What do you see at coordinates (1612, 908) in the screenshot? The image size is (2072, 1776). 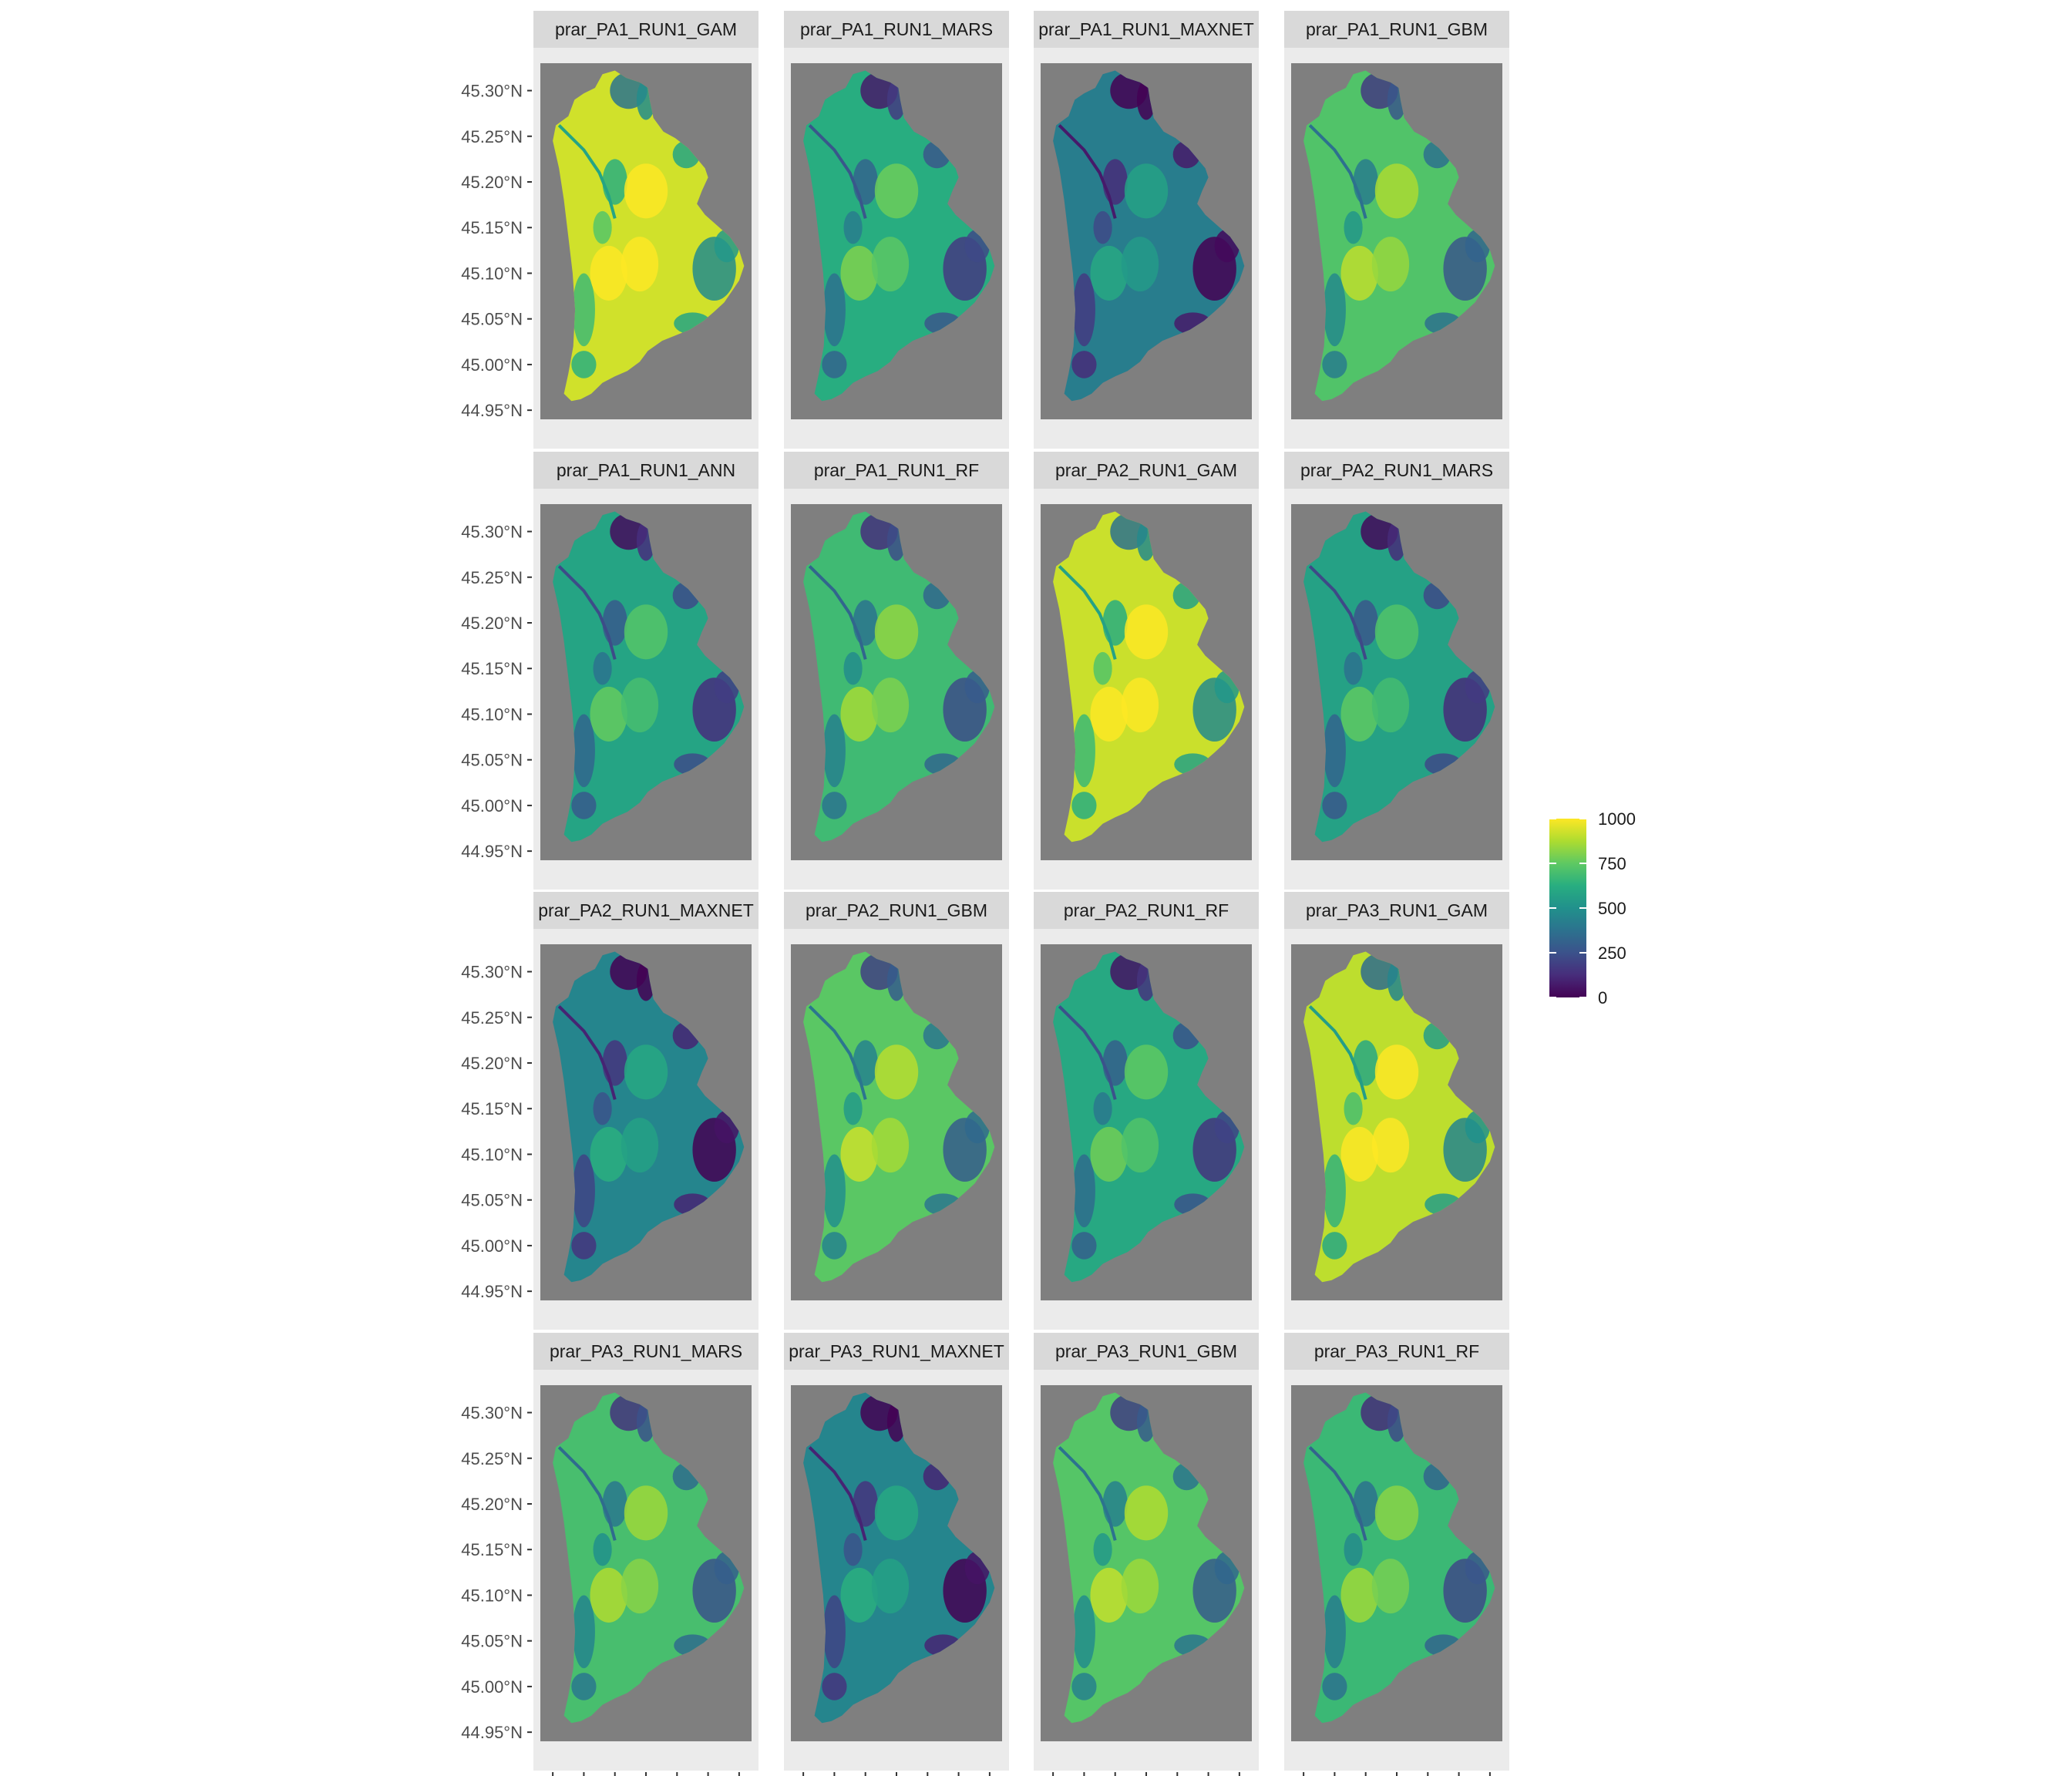 I see `colorbar-label: 500` at bounding box center [1612, 908].